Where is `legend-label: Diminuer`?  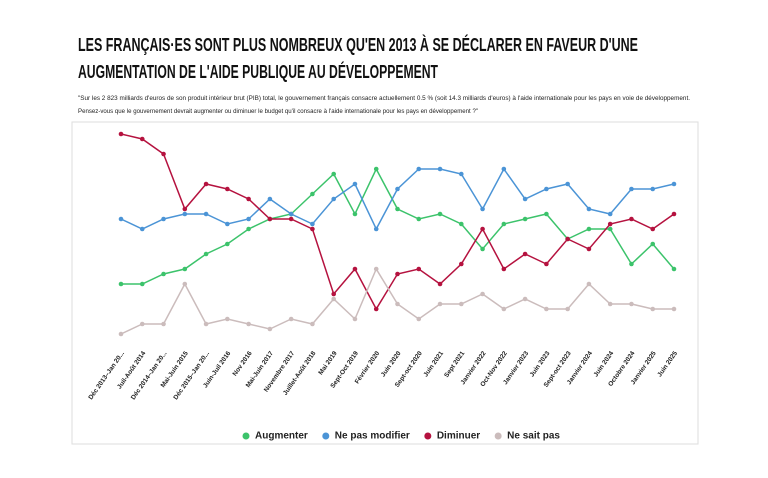
legend-label: Diminuer is located at coordinates (458, 436).